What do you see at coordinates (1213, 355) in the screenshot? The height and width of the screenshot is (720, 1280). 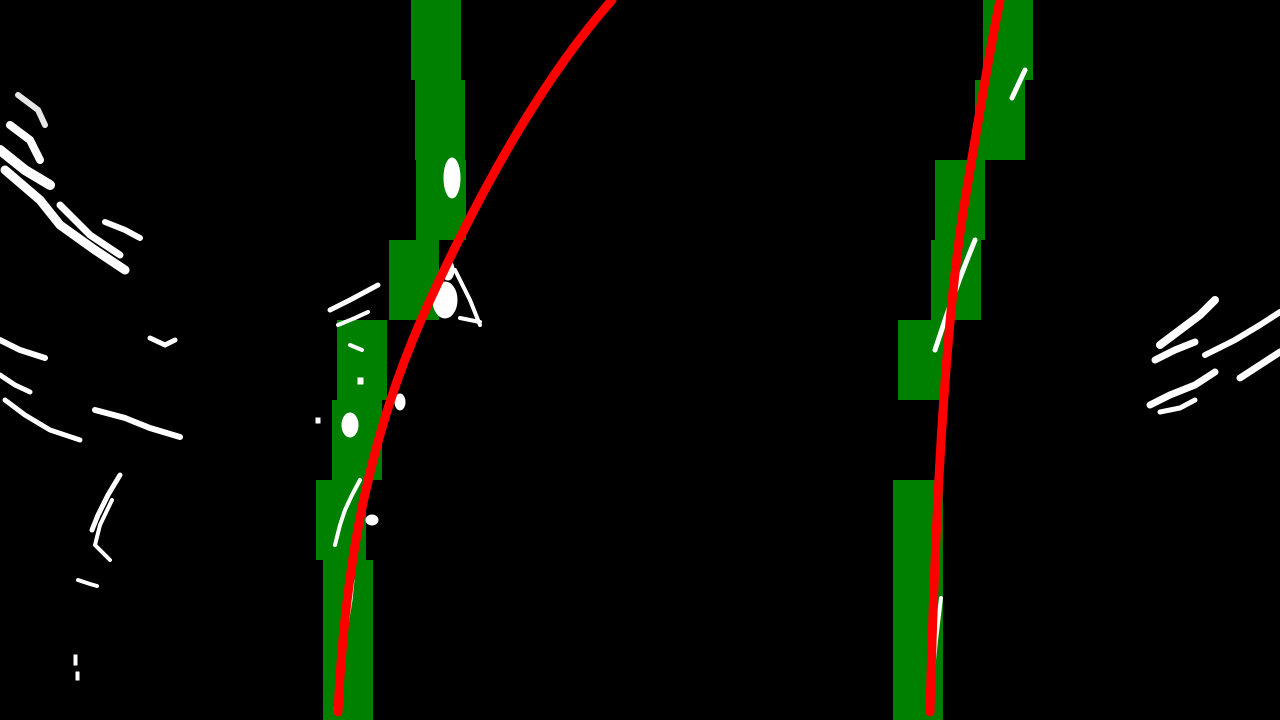 I see `right-edge-pixels` at bounding box center [1213, 355].